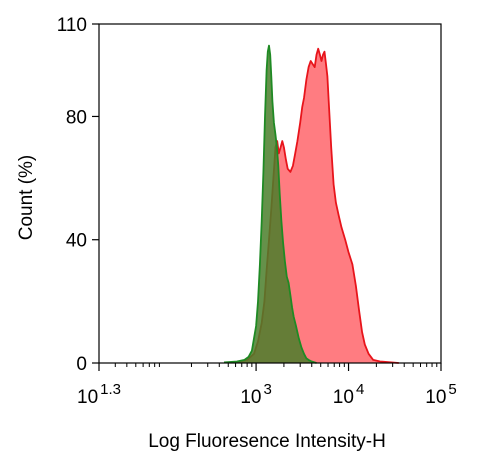  What do you see at coordinates (76, 117) in the screenshot?
I see `y-tick-label: 80` at bounding box center [76, 117].